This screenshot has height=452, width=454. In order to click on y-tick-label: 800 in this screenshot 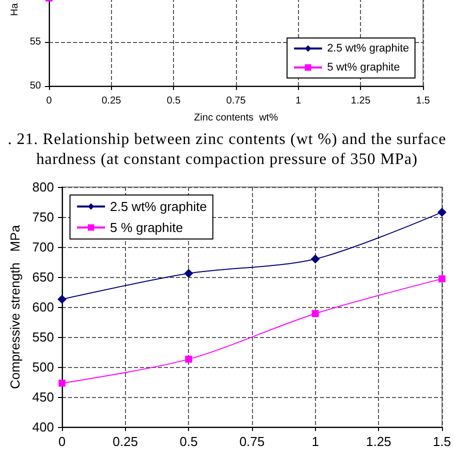, I will do `click(43, 187)`.